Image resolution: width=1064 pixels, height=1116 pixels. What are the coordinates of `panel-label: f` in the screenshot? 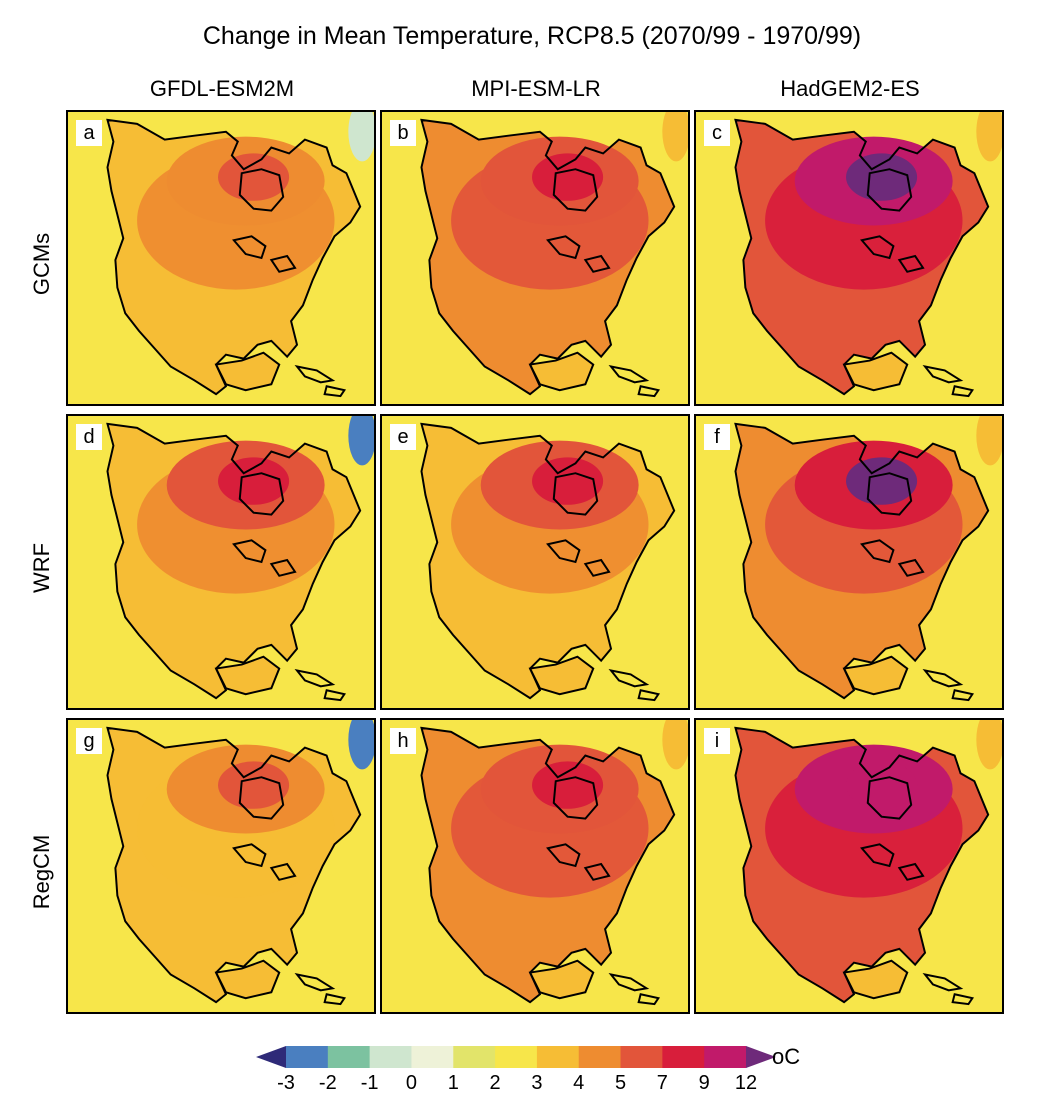 It's located at (717, 437).